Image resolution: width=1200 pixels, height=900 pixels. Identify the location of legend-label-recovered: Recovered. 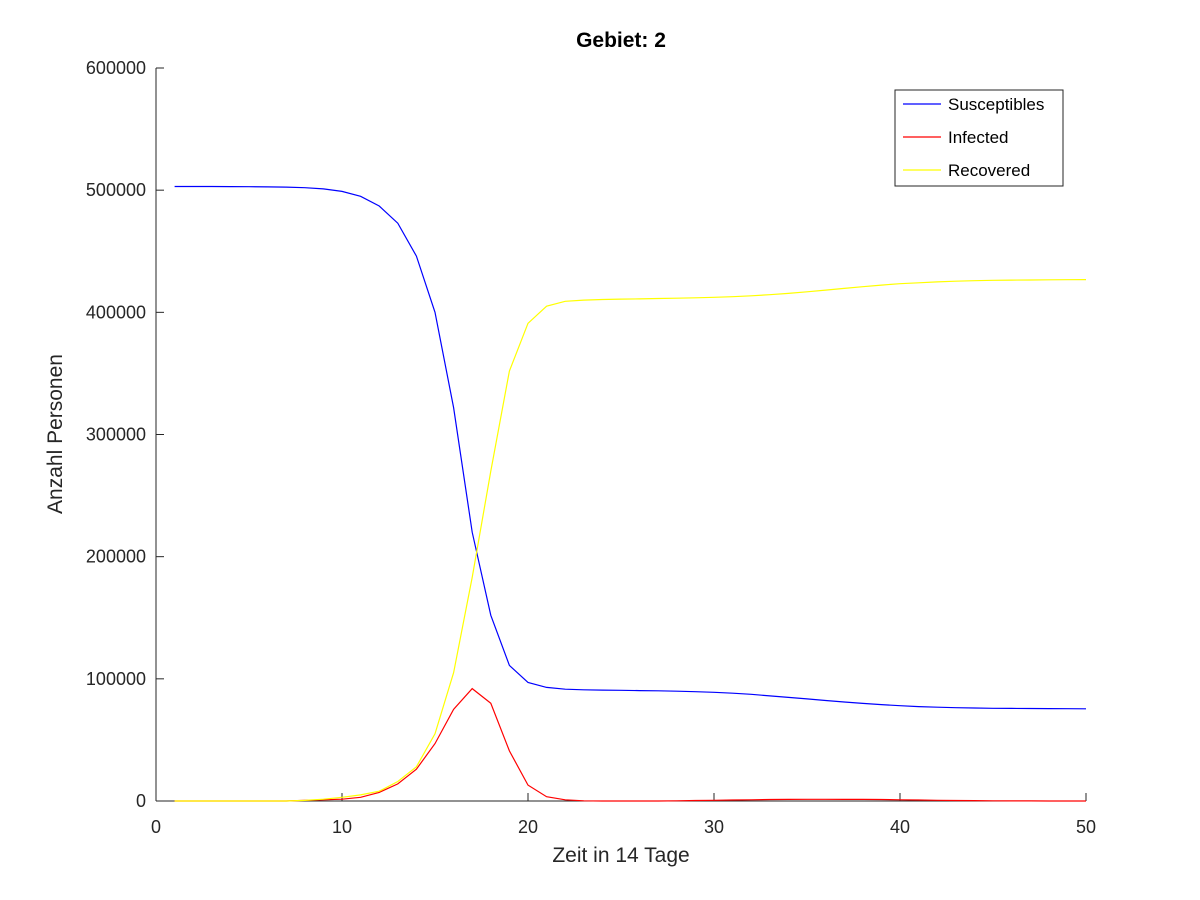
(989, 170).